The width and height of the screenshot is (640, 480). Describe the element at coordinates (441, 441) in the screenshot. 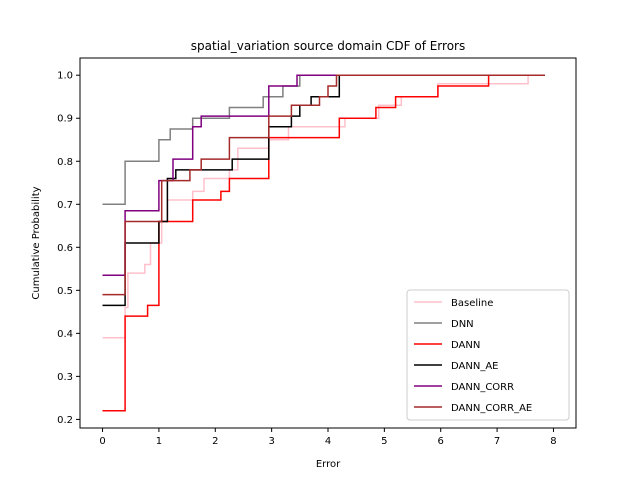

I see `x-tick-label: 6` at that location.